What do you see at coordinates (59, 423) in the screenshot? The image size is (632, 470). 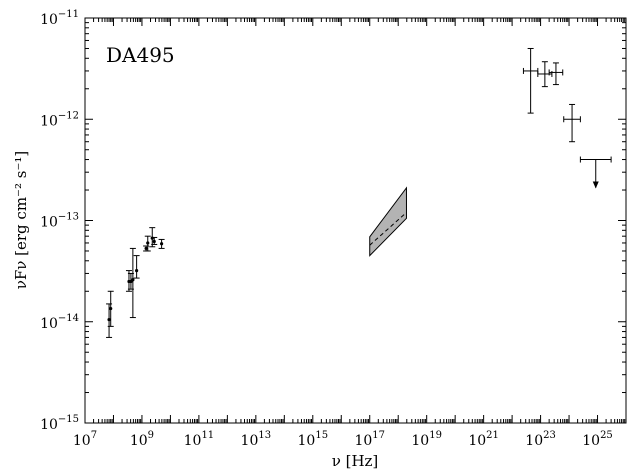 I see `y-tick-label: 10−15` at bounding box center [59, 423].